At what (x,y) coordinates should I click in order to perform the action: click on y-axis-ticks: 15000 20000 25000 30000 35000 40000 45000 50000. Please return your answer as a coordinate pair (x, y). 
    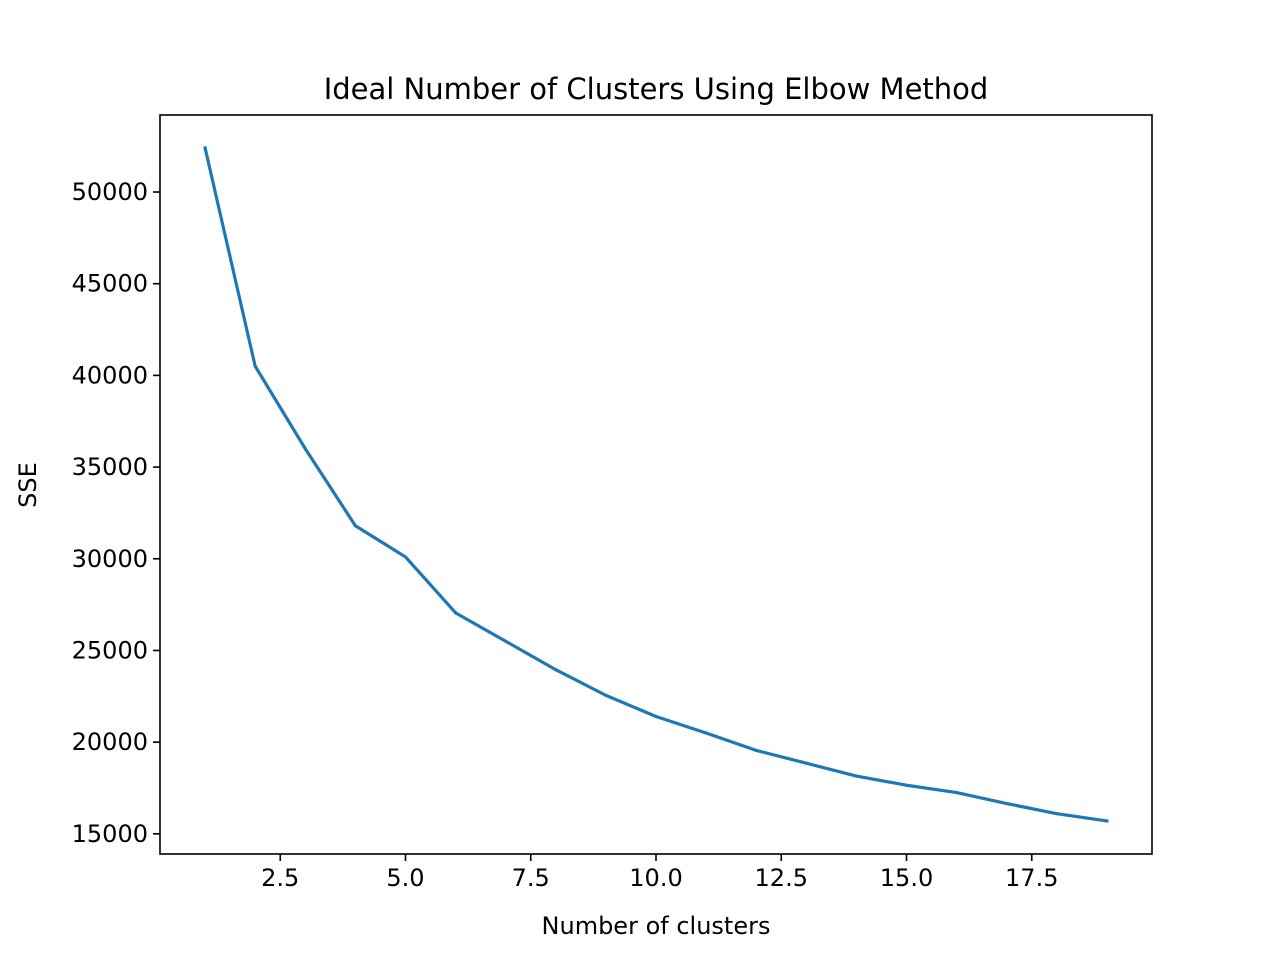
    Looking at the image, I should click on (116, 513).